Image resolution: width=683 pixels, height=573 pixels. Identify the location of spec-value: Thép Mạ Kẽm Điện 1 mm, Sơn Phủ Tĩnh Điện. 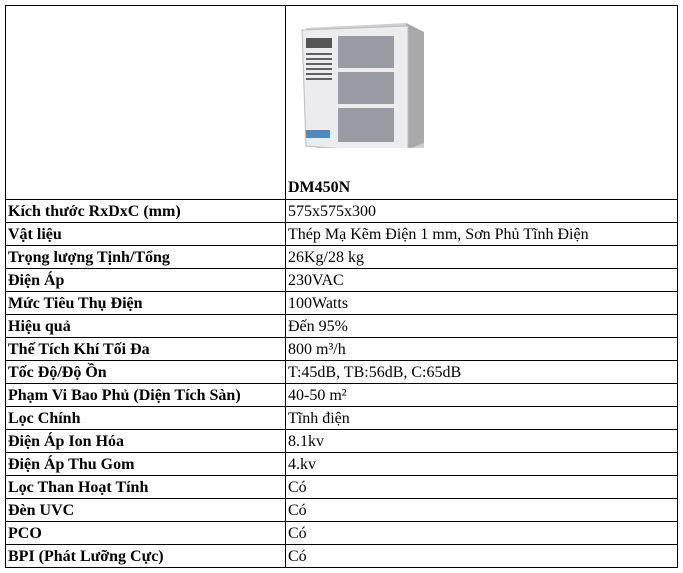
(481, 234).